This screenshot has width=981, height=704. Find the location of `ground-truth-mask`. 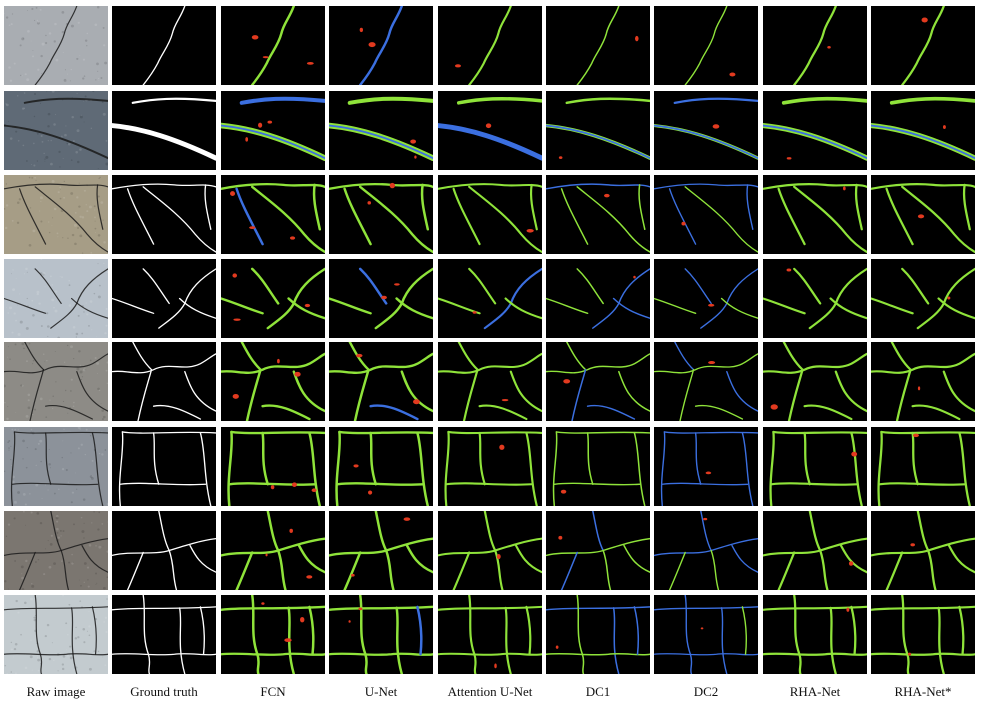

ground-truth-mask is located at coordinates (164, 214).